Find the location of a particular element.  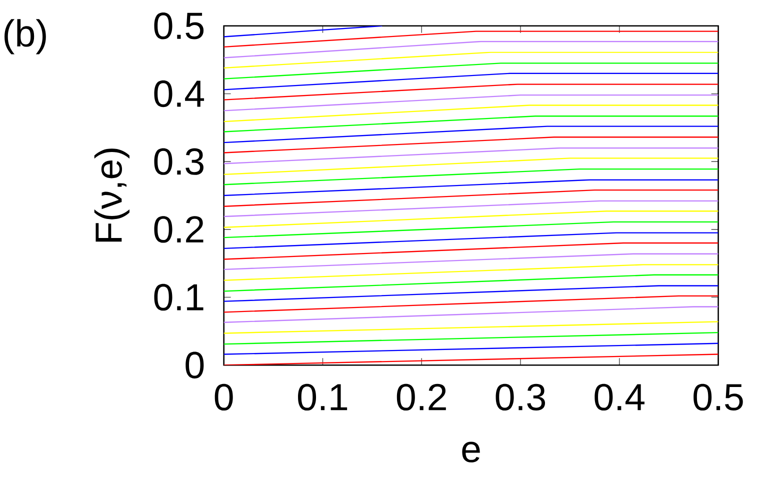

y-tick-label: 0.1 is located at coordinates (179, 297).